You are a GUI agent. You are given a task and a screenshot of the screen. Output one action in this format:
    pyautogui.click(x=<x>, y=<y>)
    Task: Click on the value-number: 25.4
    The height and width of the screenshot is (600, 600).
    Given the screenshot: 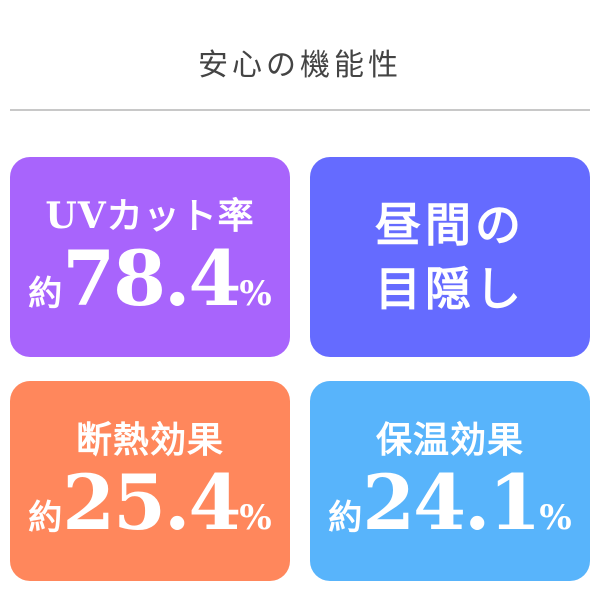 What is the action you would take?
    pyautogui.click(x=151, y=502)
    